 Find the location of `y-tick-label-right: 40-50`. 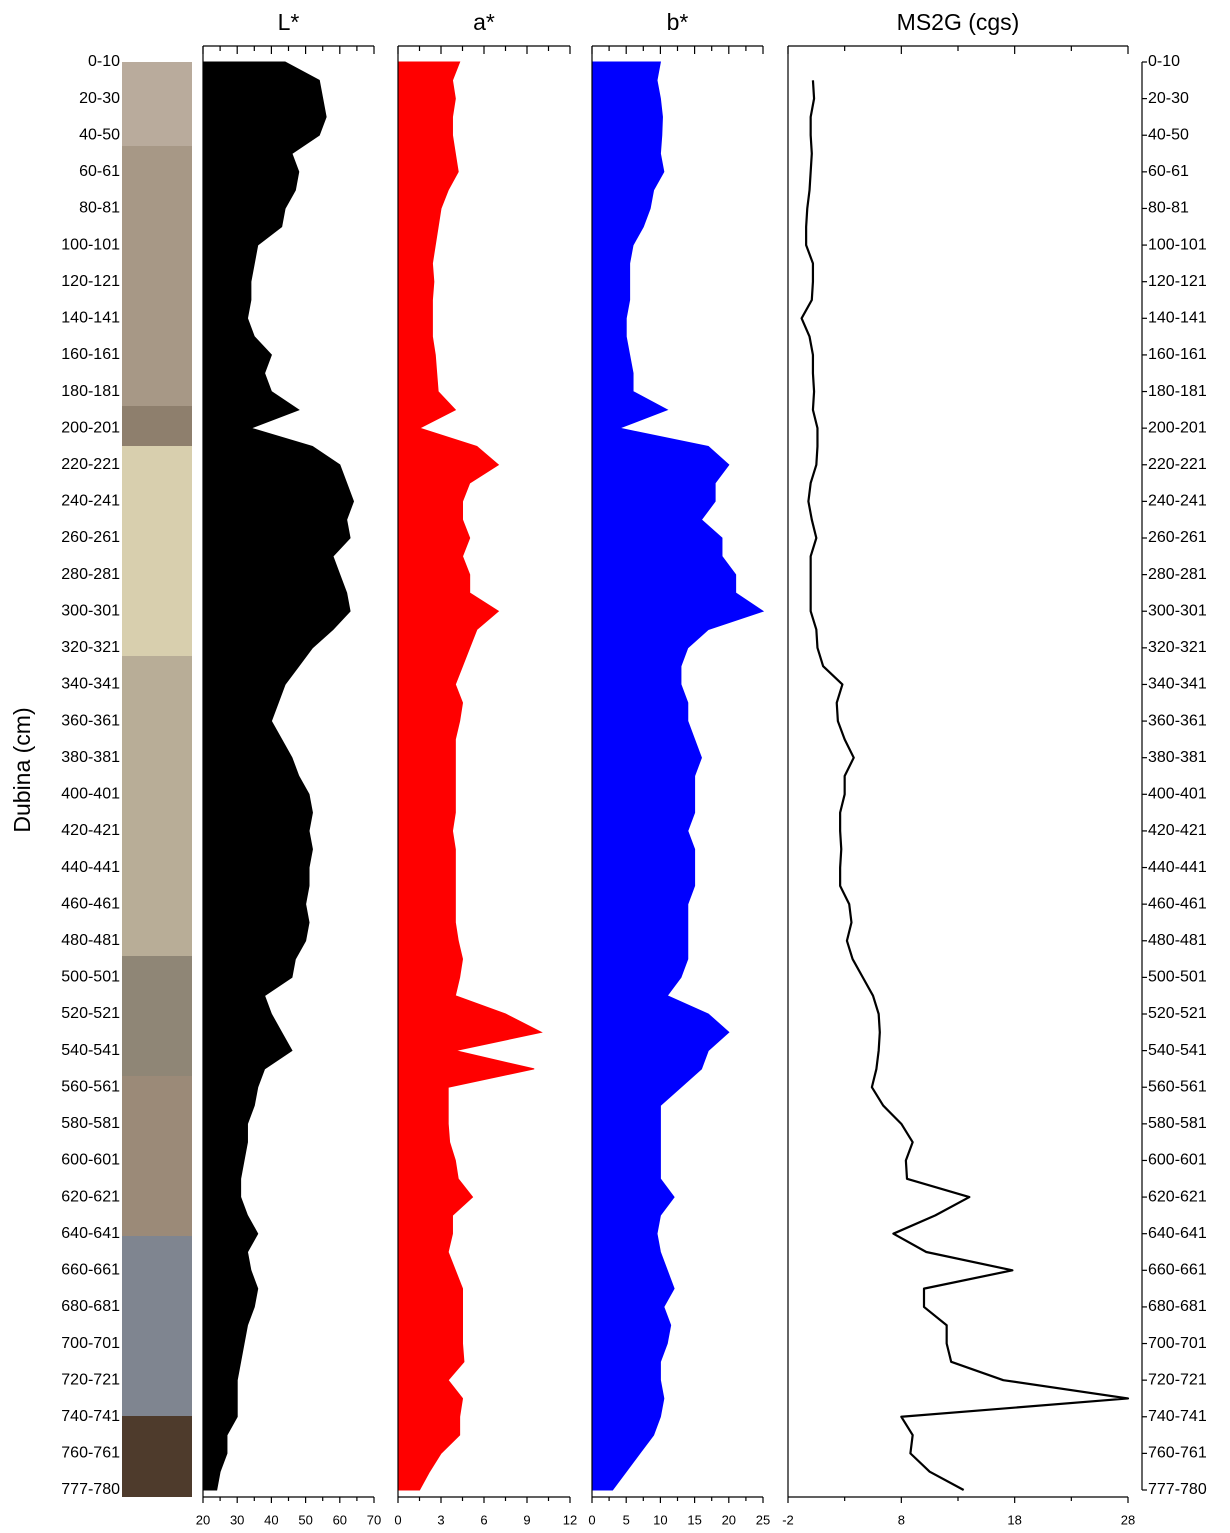

y-tick-label-right: 40-50 is located at coordinates (1168, 134).